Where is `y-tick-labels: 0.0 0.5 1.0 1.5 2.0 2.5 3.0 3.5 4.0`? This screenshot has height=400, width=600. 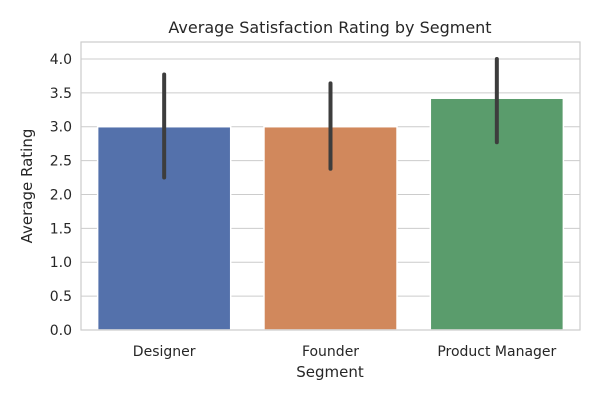
y-tick-labels: 0.0 0.5 1.0 1.5 2.0 2.5 3.0 3.5 4.0 is located at coordinates (61, 195).